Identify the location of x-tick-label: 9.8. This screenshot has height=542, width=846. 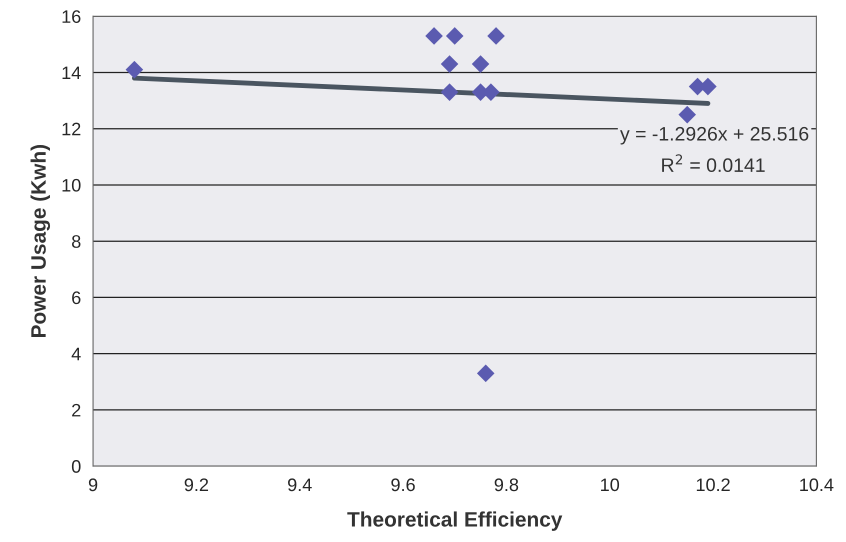
(506, 485).